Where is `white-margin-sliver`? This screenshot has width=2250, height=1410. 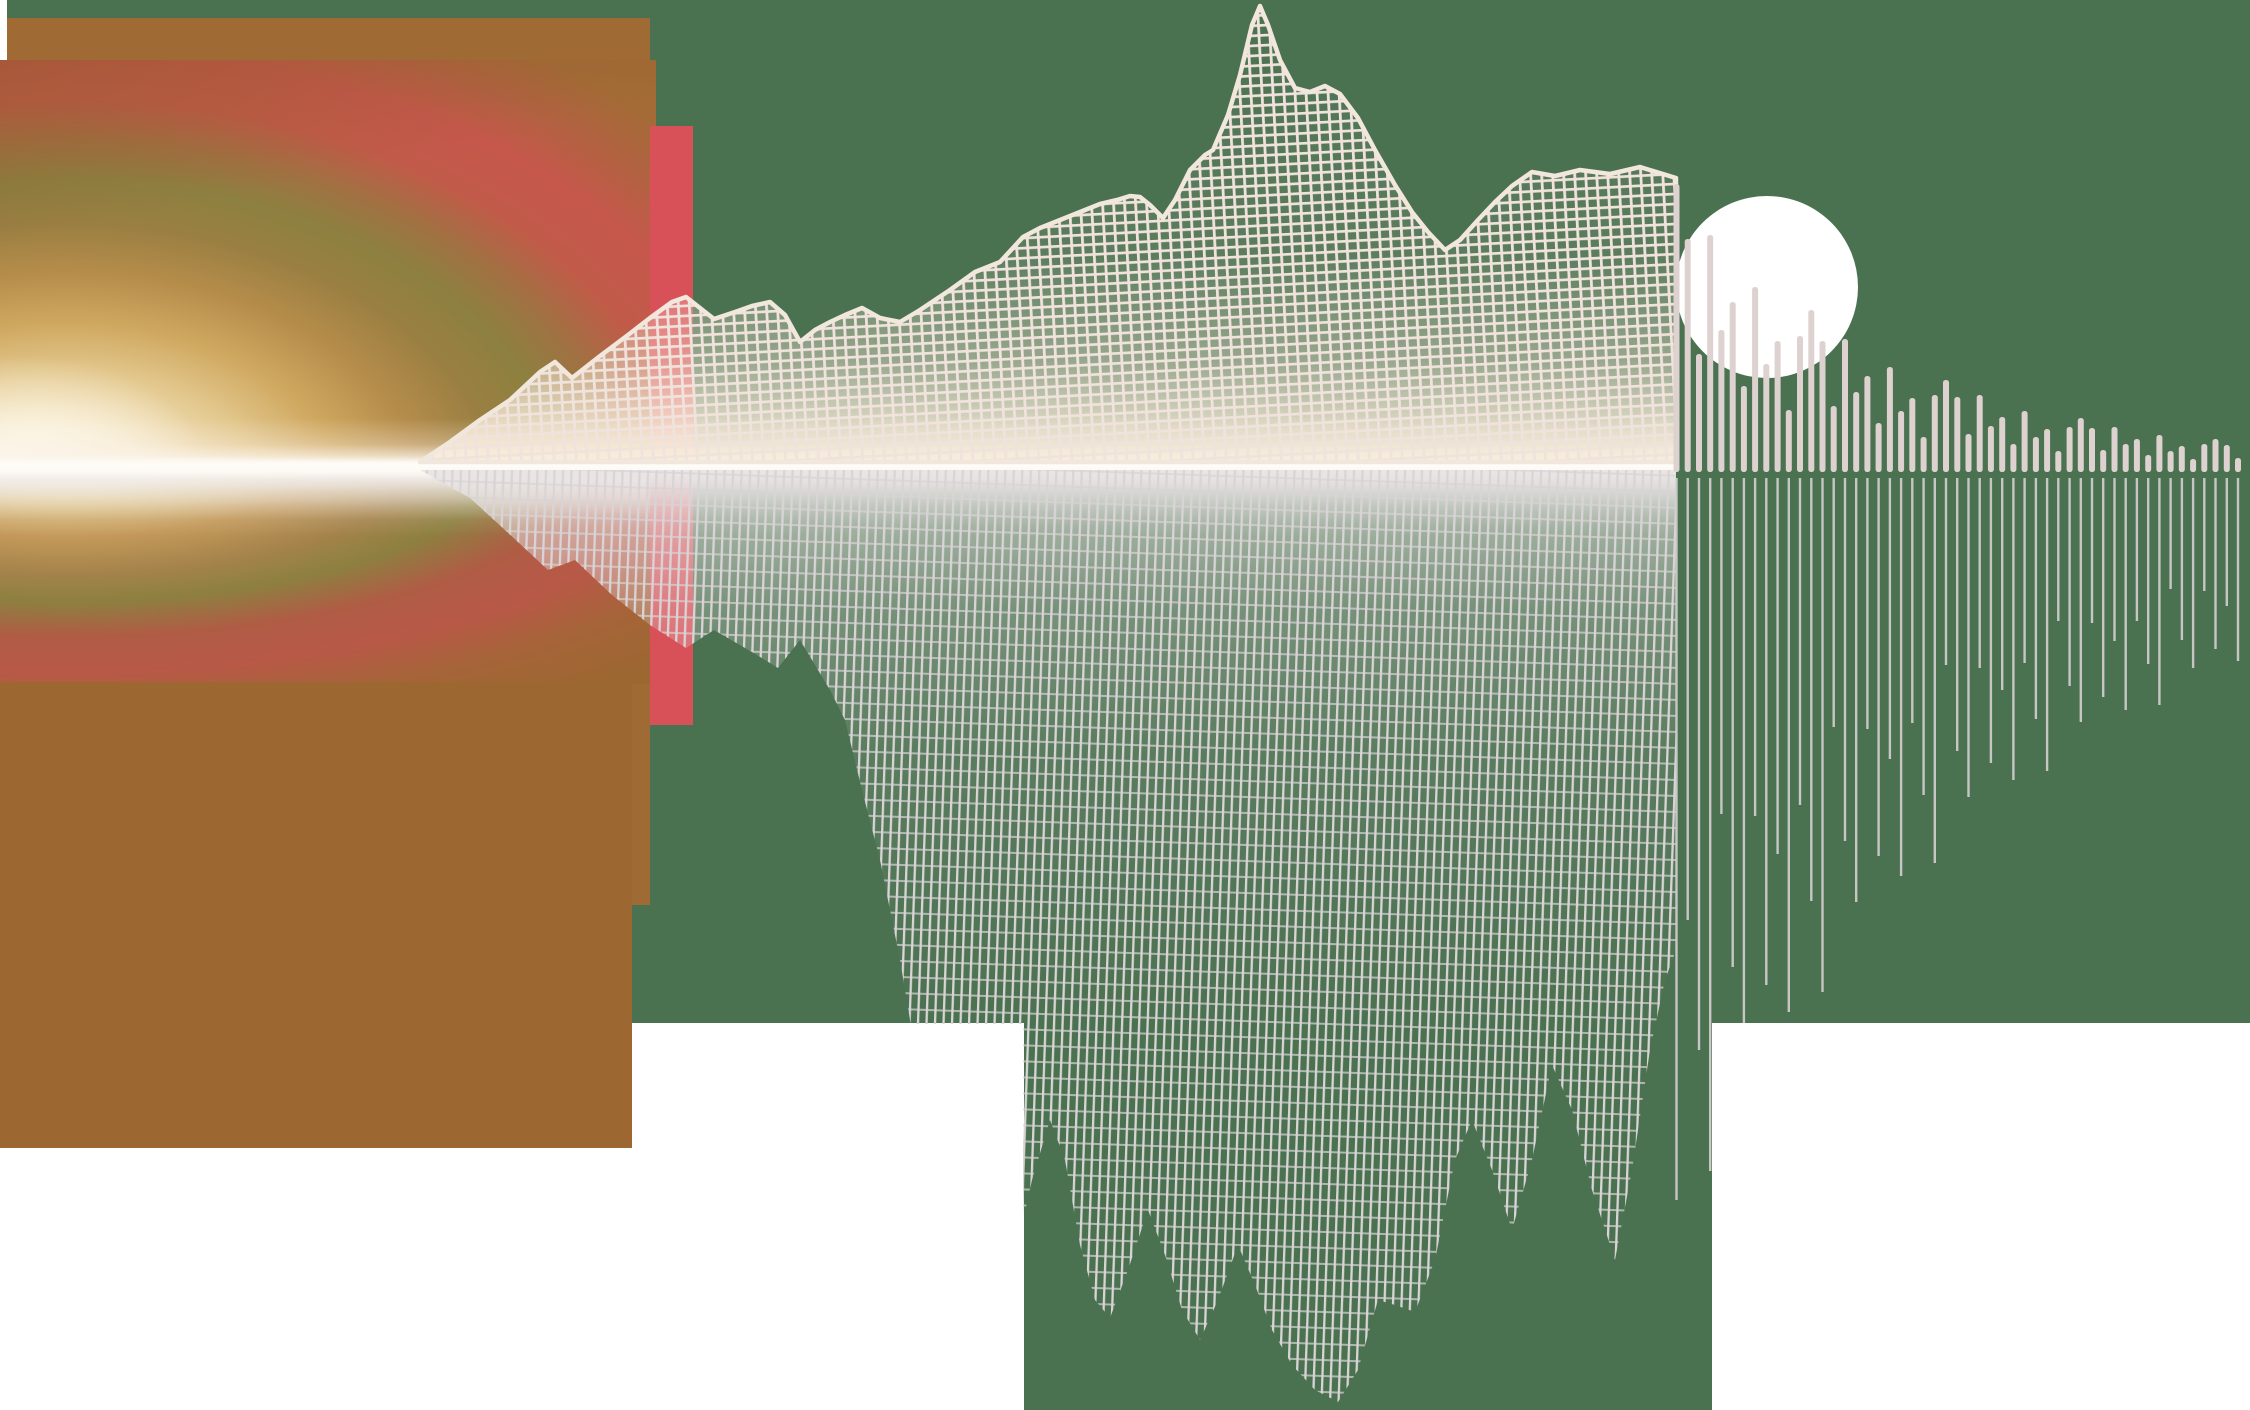
white-margin-sliver is located at coordinates (3, 30).